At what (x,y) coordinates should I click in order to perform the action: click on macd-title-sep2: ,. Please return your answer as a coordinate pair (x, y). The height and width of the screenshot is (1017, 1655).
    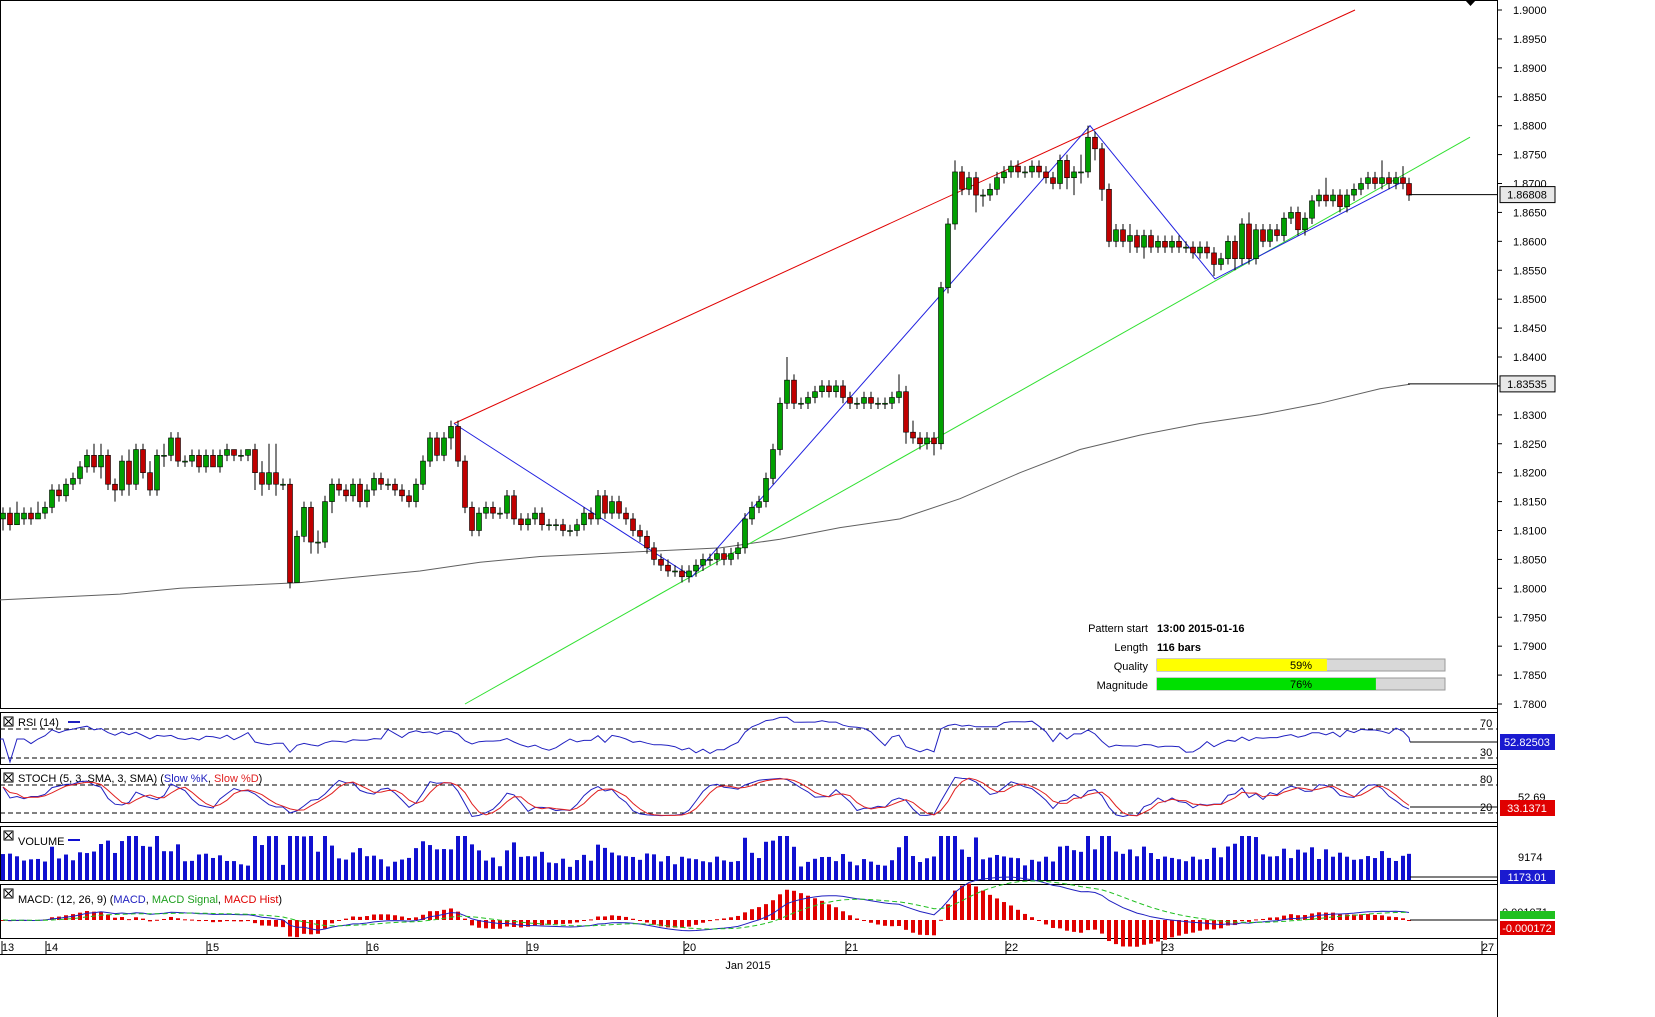
    Looking at the image, I should click on (221, 900).